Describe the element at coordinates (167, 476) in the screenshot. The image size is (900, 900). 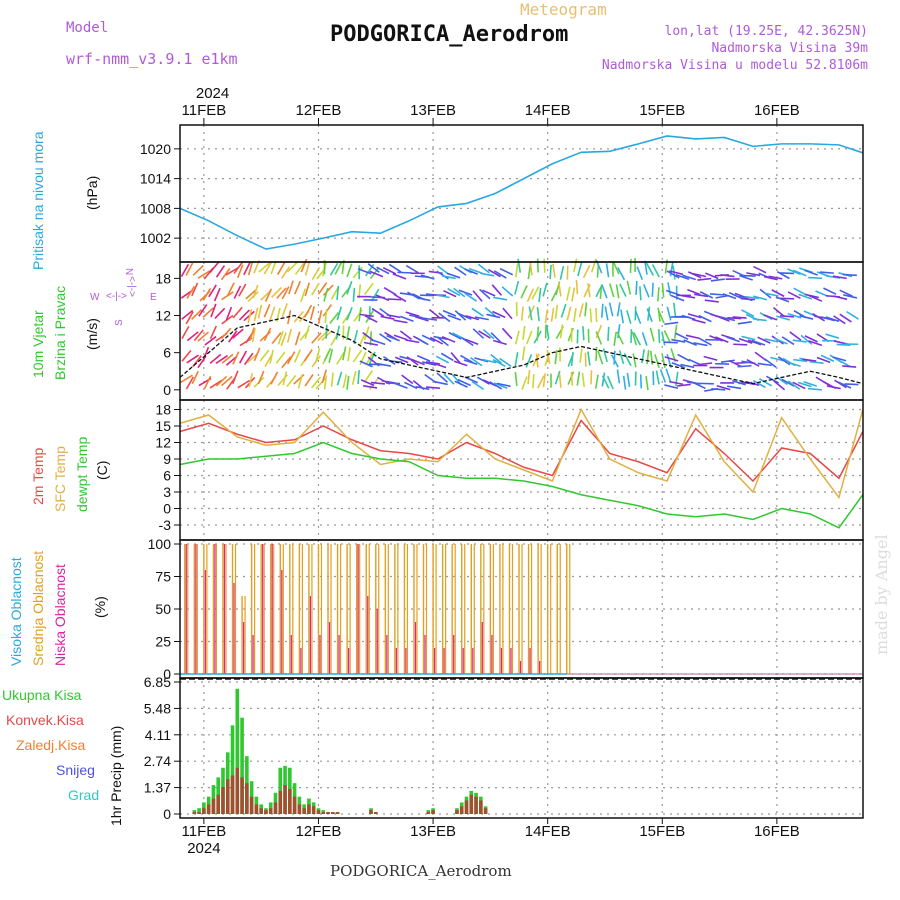
I see `temp-ytick-label: 6` at that location.